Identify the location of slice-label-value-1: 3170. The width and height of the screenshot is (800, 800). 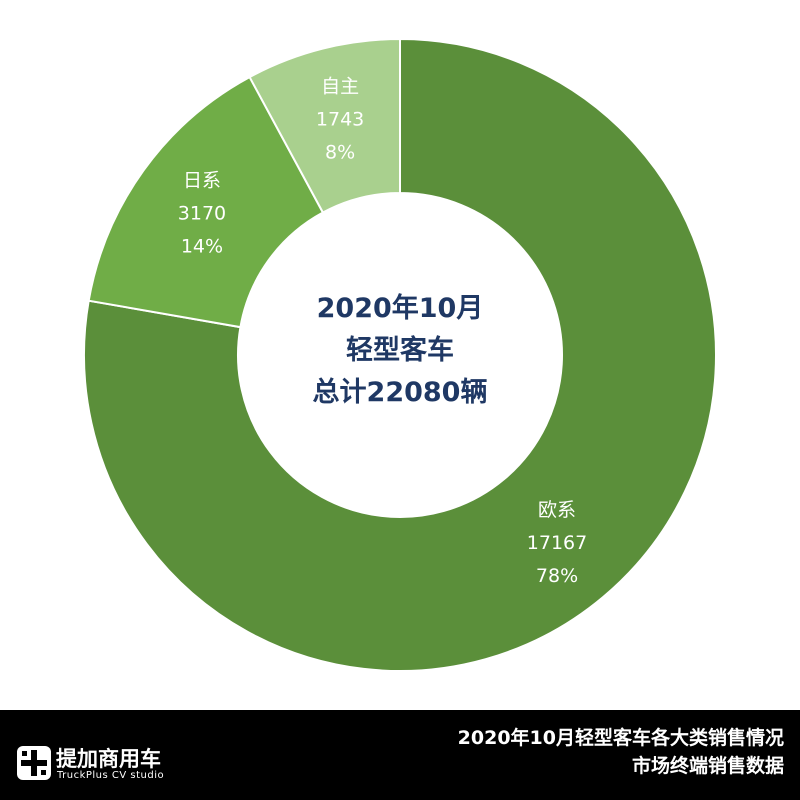
(202, 213).